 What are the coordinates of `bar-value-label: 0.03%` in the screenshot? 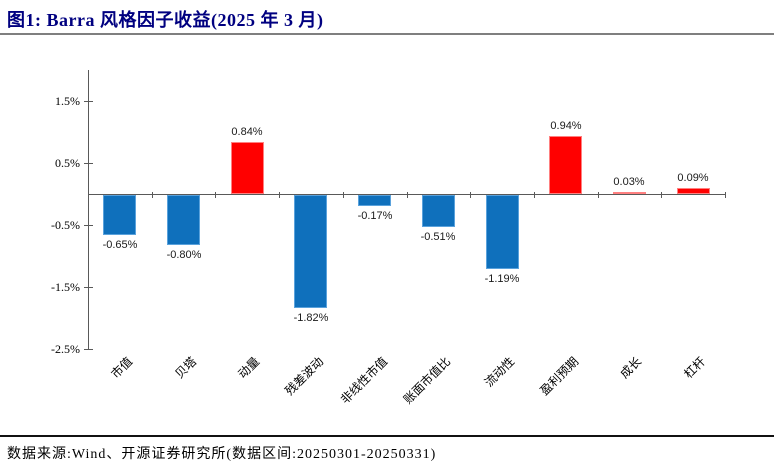 It's located at (629, 182).